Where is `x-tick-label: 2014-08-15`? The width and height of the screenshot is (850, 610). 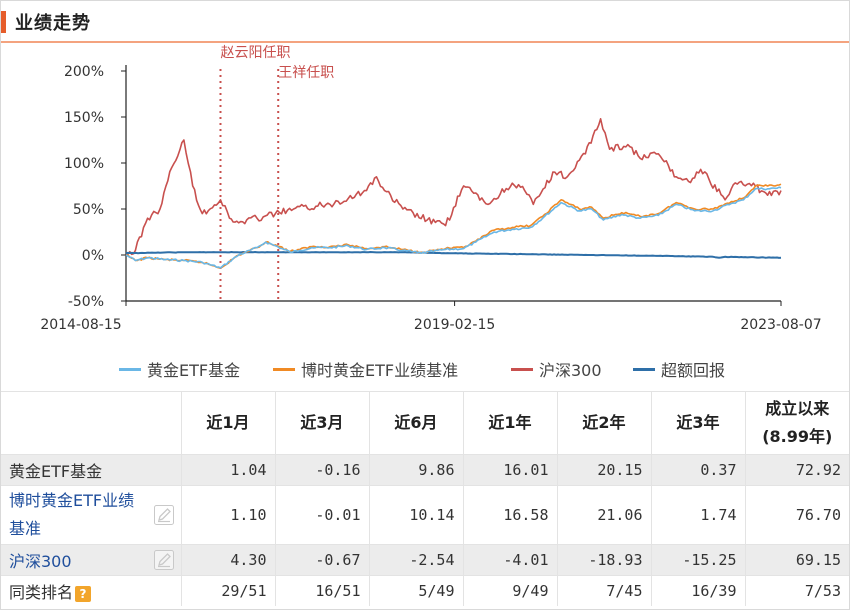 x-tick-label: 2014-08-15 is located at coordinates (80, 325).